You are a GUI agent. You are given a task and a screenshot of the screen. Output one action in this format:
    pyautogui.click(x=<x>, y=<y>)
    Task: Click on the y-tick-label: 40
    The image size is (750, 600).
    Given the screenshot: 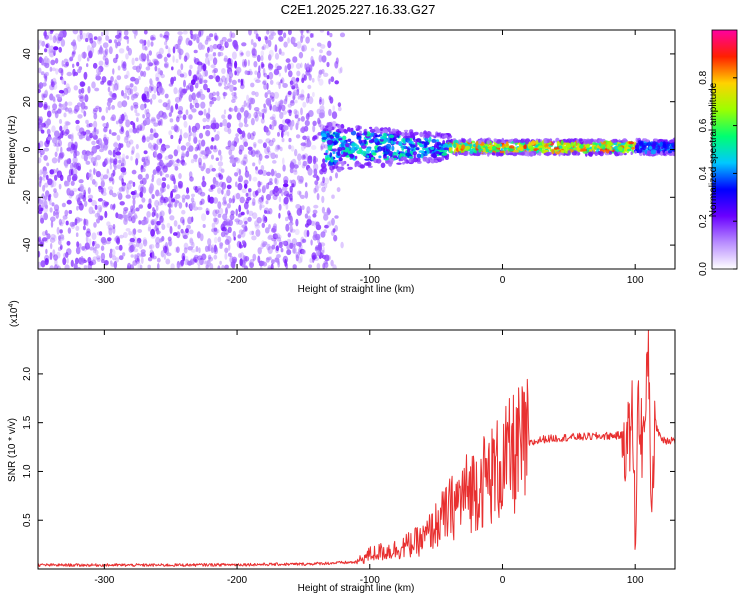 What is the action you would take?
    pyautogui.click(x=27, y=54)
    